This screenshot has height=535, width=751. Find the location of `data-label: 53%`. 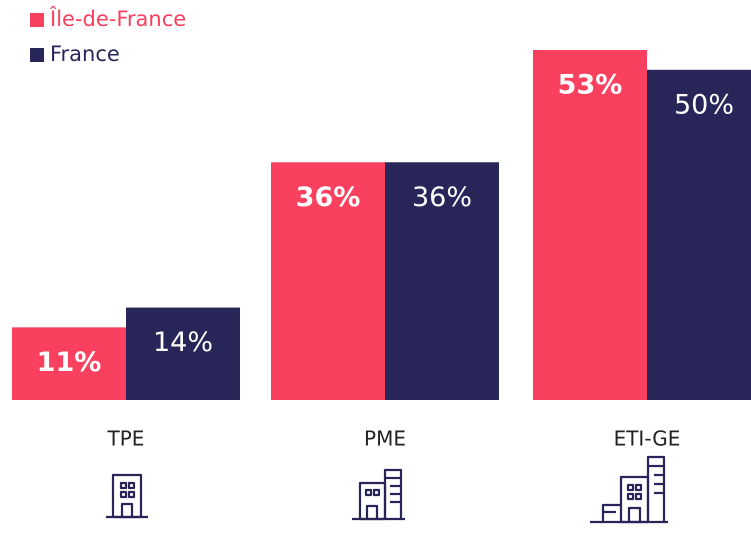

data-label: 53% is located at coordinates (590, 85).